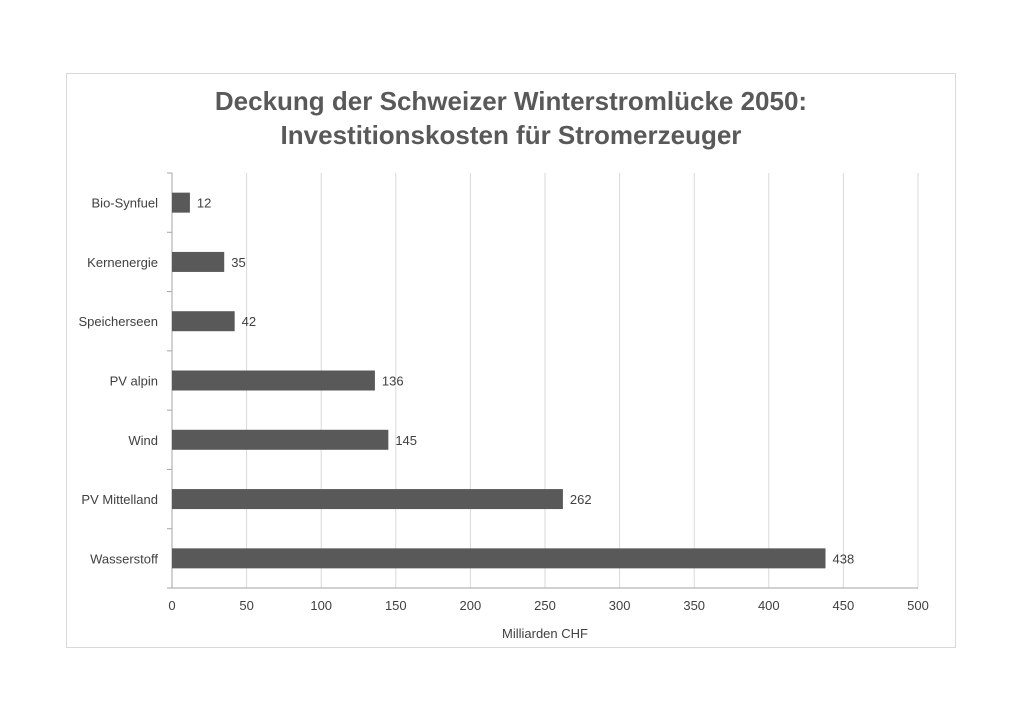  Describe the element at coordinates (393, 381) in the screenshot. I see `data-label: 136` at that location.